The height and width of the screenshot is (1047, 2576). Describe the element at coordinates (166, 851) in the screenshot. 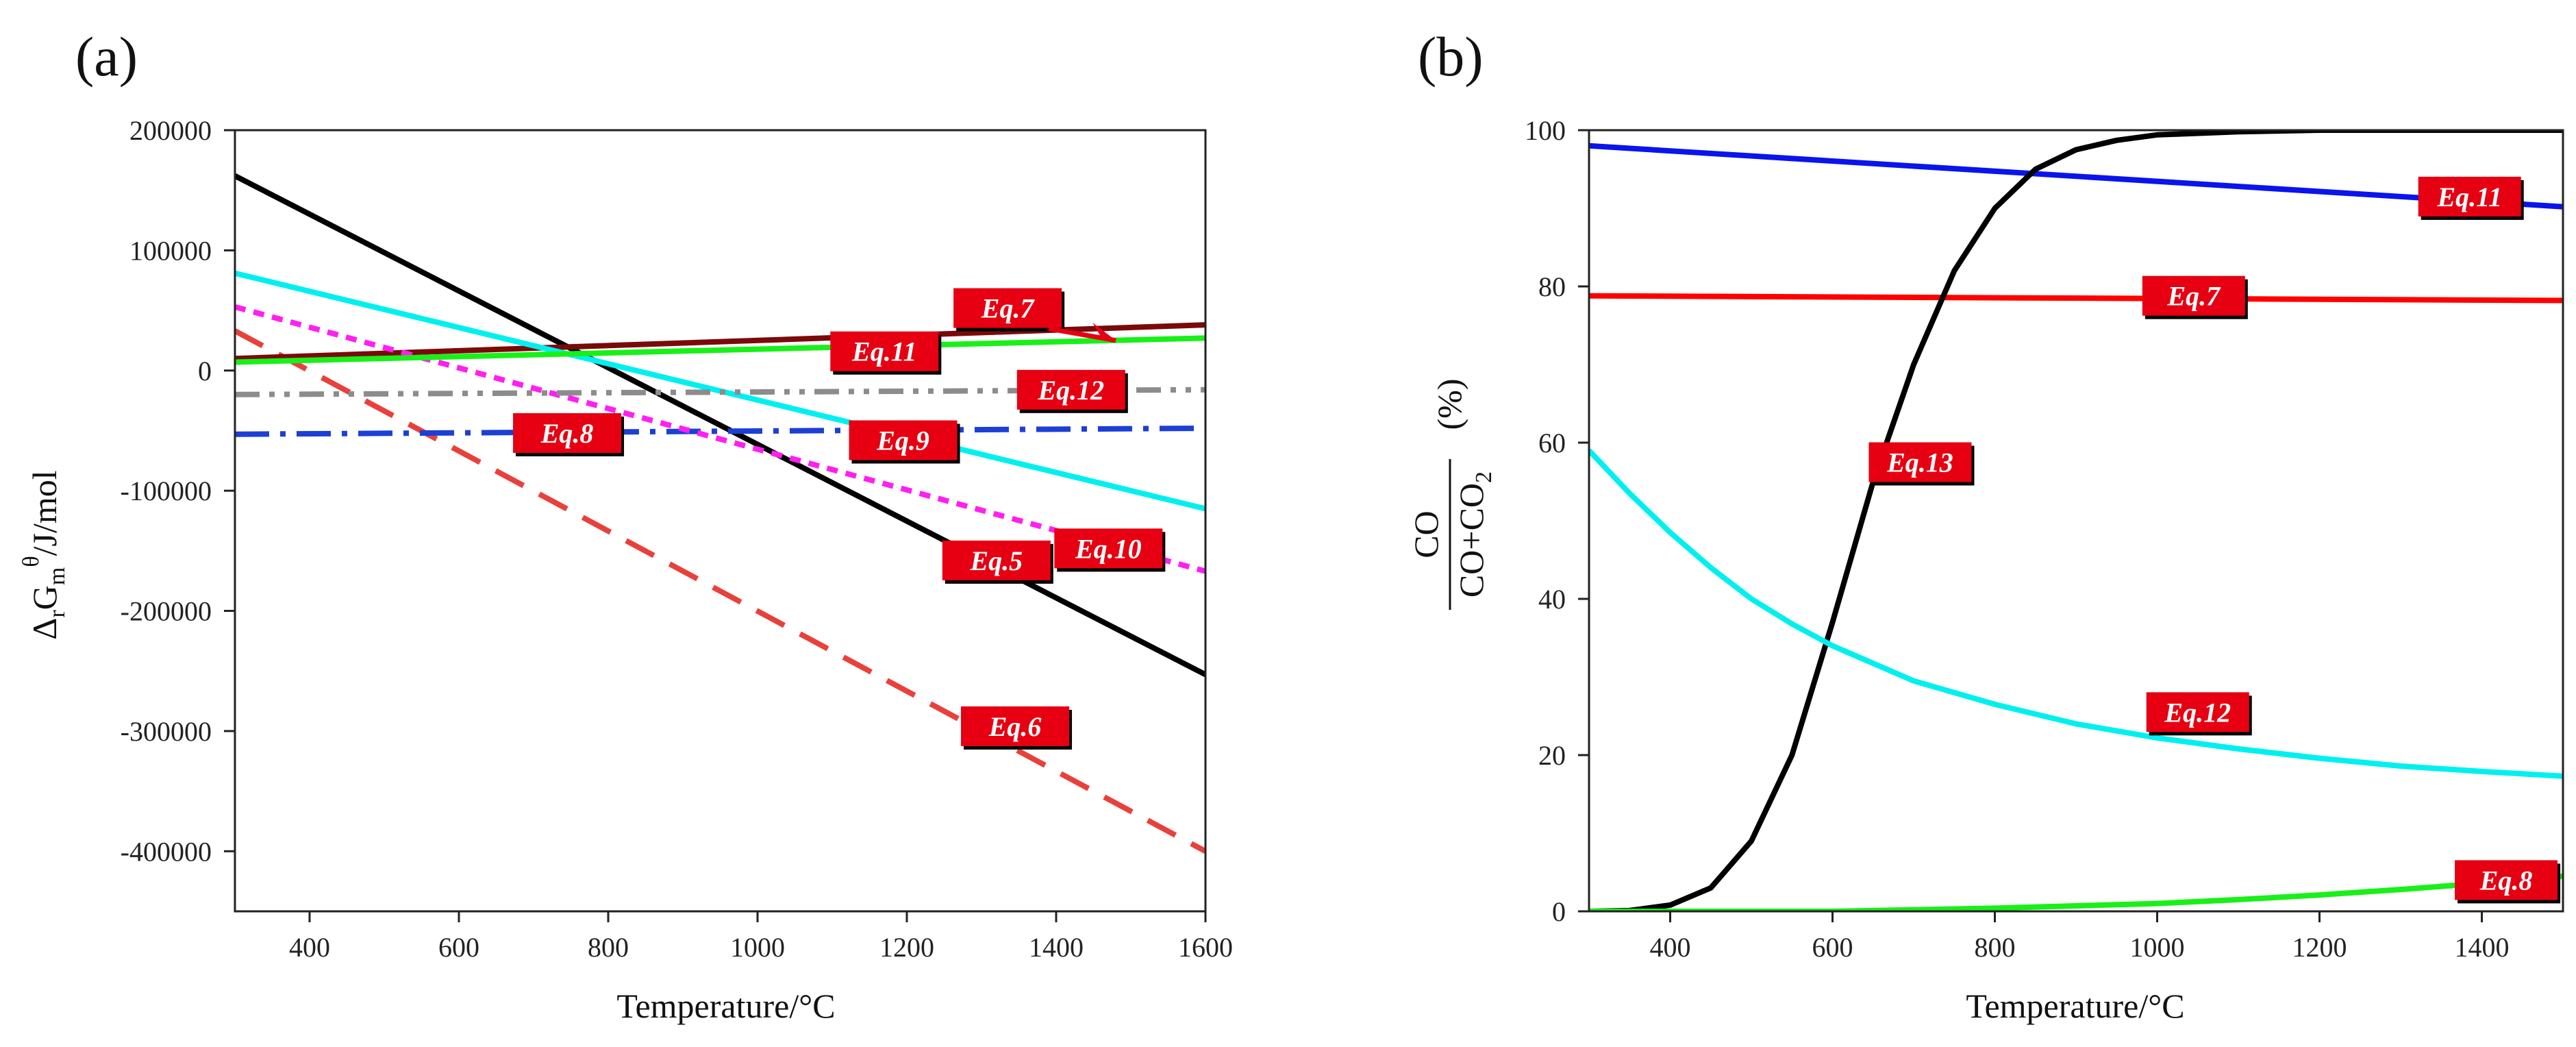

I see `y-tick-label: -400000` at that location.